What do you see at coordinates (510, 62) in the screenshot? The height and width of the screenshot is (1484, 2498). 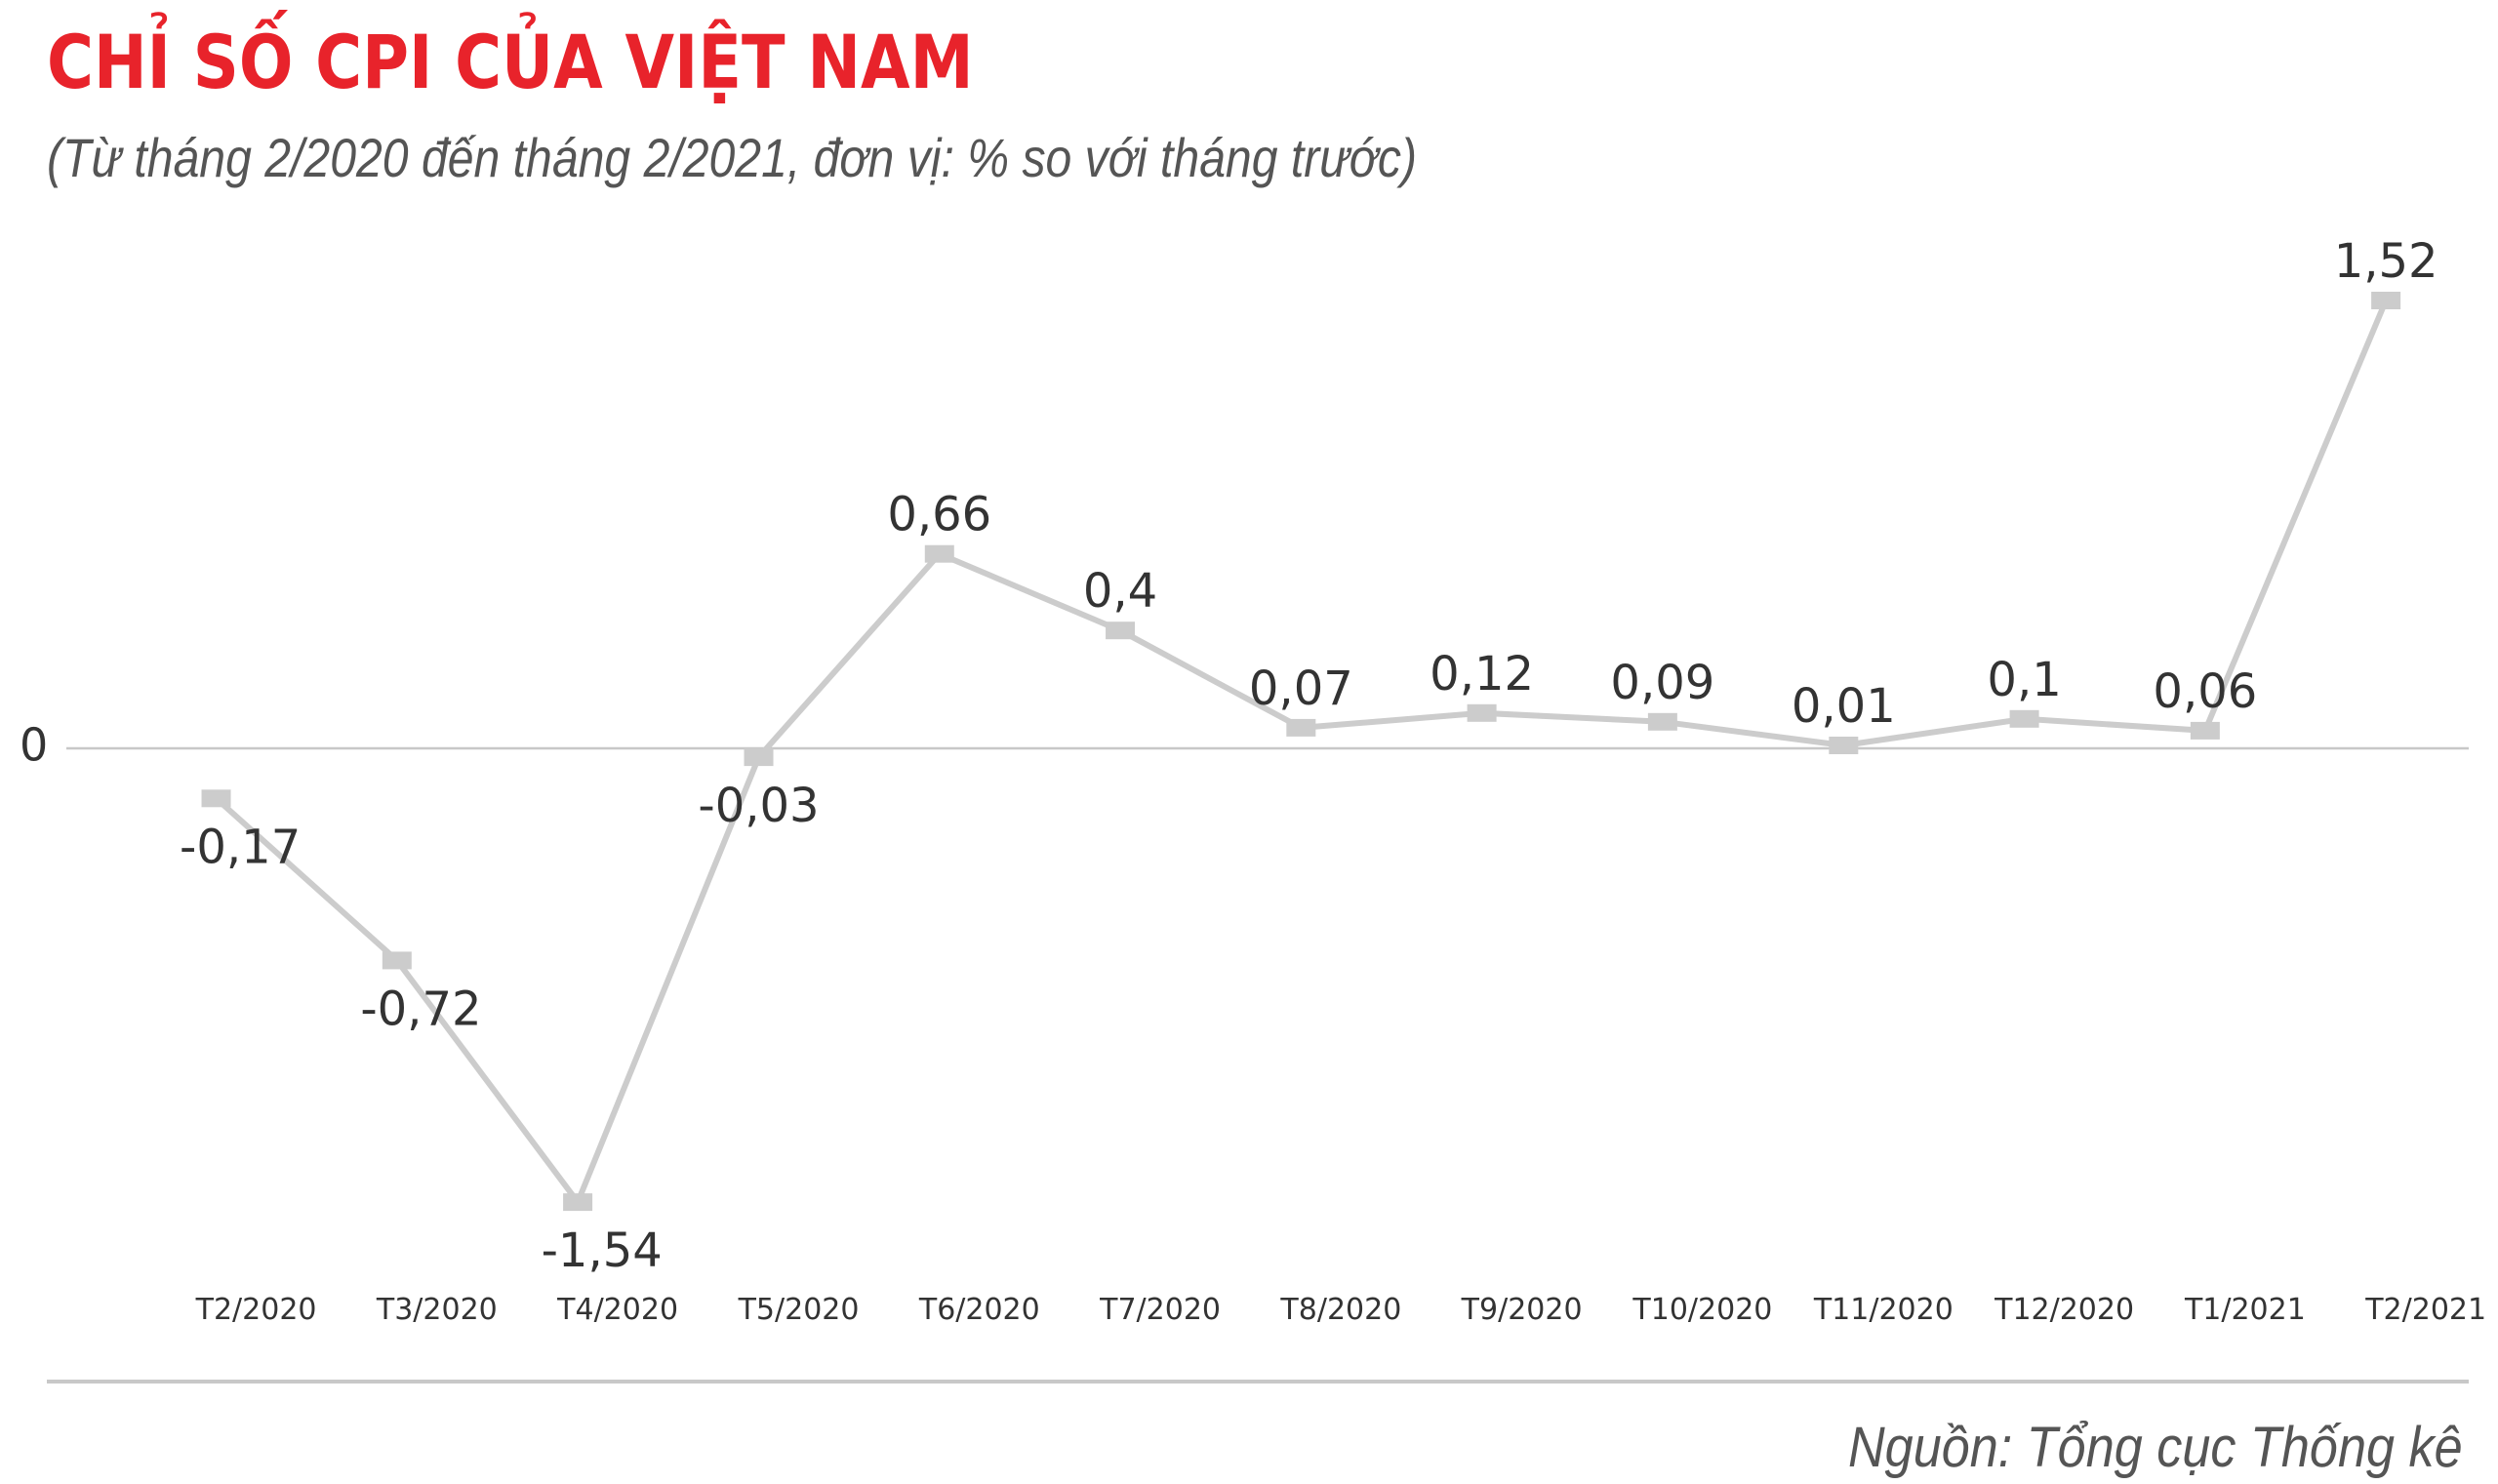 I see `chart-title: CHỈ SỐ CPI CỦA VIỆT NAM` at bounding box center [510, 62].